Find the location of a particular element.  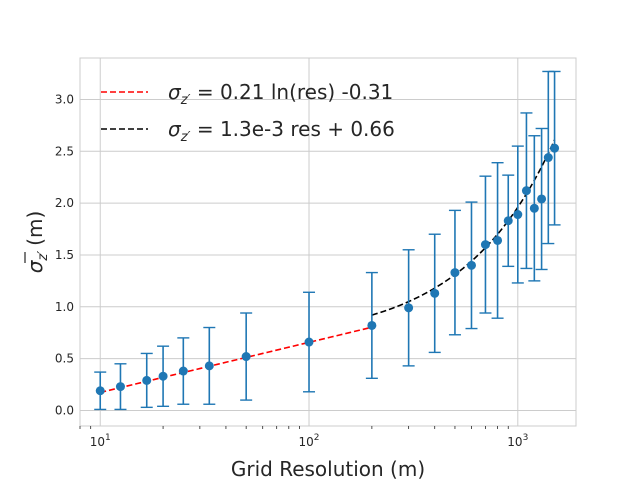

x-tick-label: 10¹ is located at coordinates (100, 441).